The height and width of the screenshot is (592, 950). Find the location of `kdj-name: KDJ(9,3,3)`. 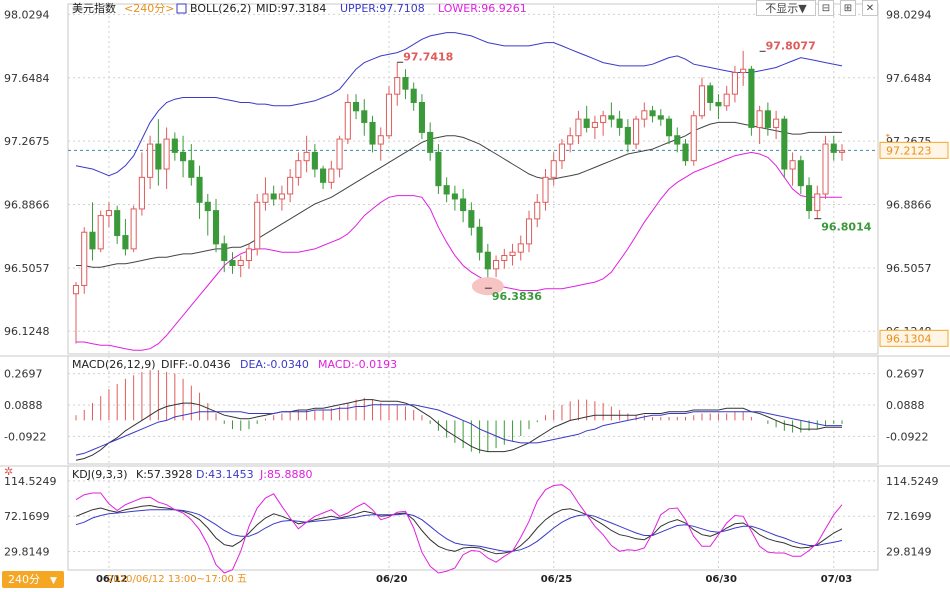

kdj-name: KDJ(9,3,3) is located at coordinates (100, 474).